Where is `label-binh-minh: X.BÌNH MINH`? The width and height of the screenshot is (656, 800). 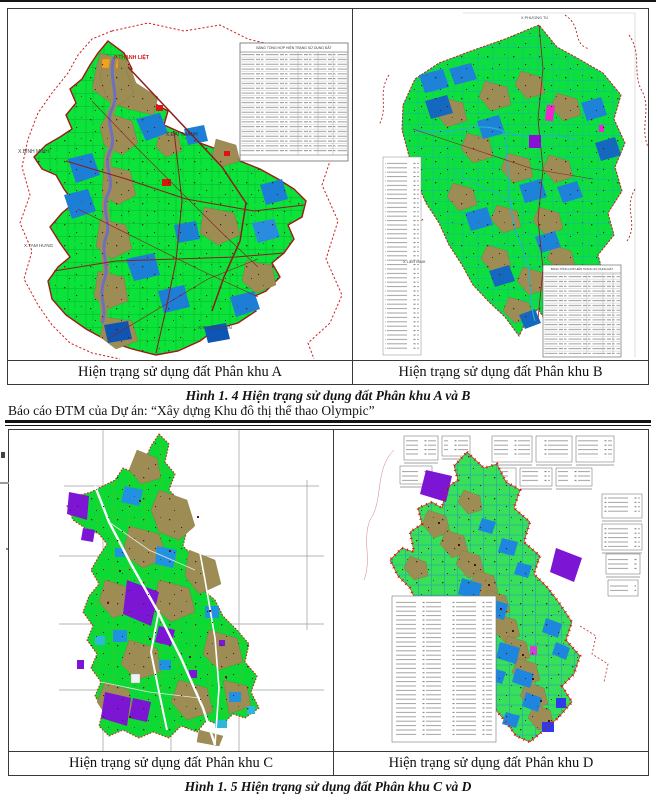 label-binh-minh: X.BÌNH MINH is located at coordinates (33, 151).